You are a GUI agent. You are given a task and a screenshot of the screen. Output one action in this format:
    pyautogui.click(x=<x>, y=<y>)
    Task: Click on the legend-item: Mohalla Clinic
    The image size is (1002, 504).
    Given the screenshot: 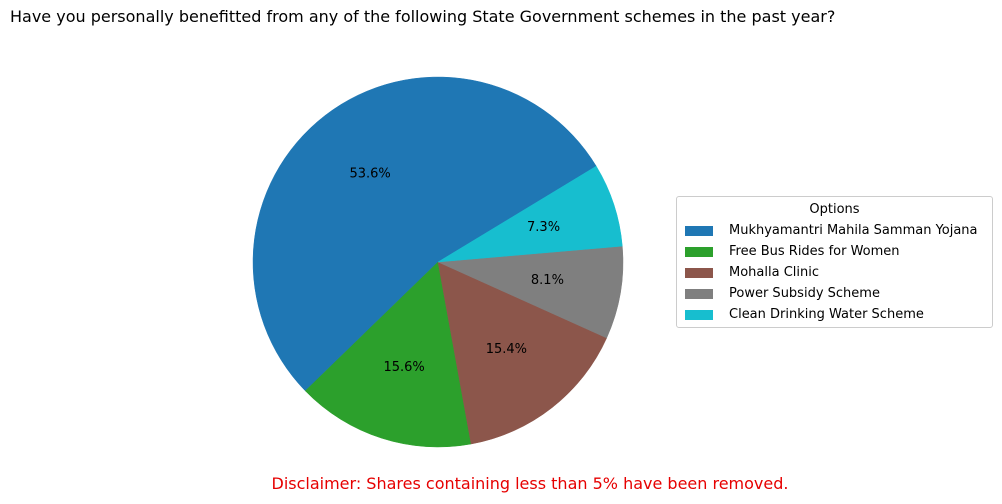 What is the action you would take?
    pyautogui.click(x=834, y=272)
    